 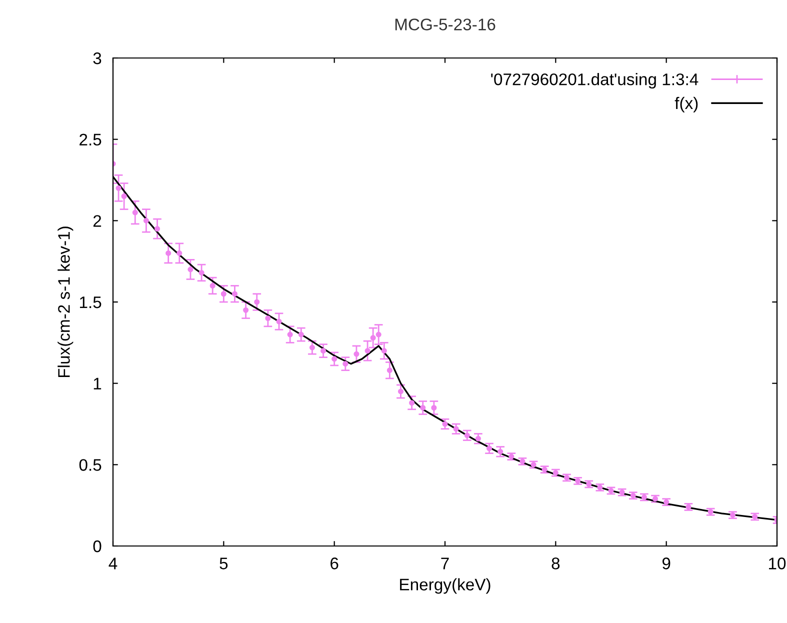 I want to click on x-tick-label: 8, so click(x=556, y=564).